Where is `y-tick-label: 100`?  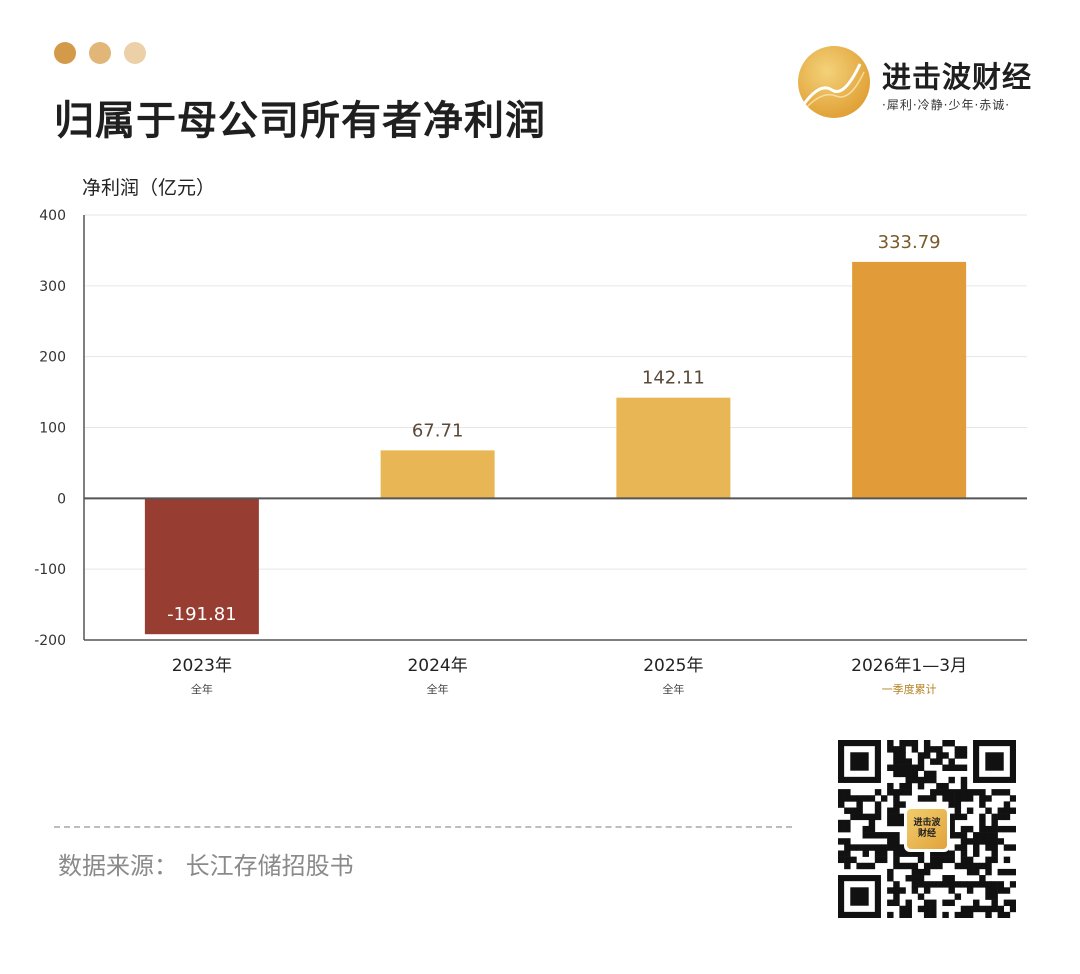 y-tick-label: 100 is located at coordinates (52, 429).